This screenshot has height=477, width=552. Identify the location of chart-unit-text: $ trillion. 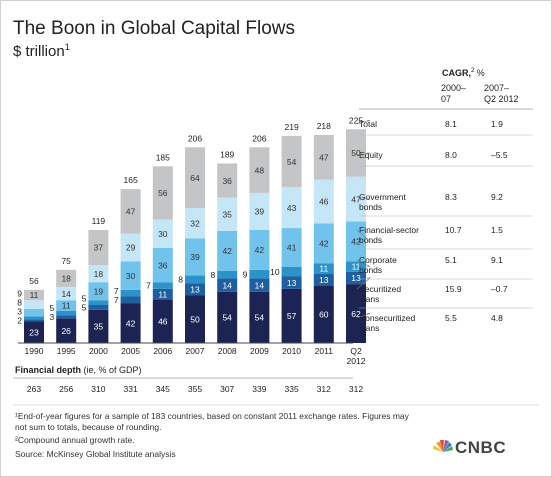
(39, 51).